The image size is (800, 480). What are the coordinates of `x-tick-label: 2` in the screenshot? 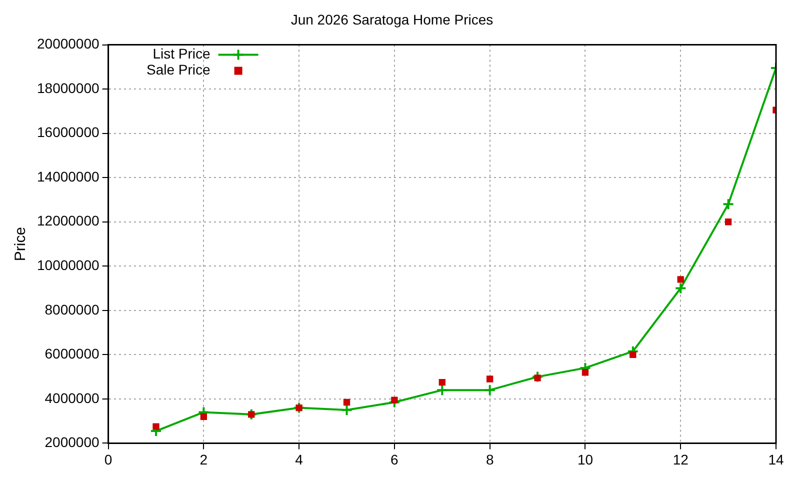 It's located at (204, 459).